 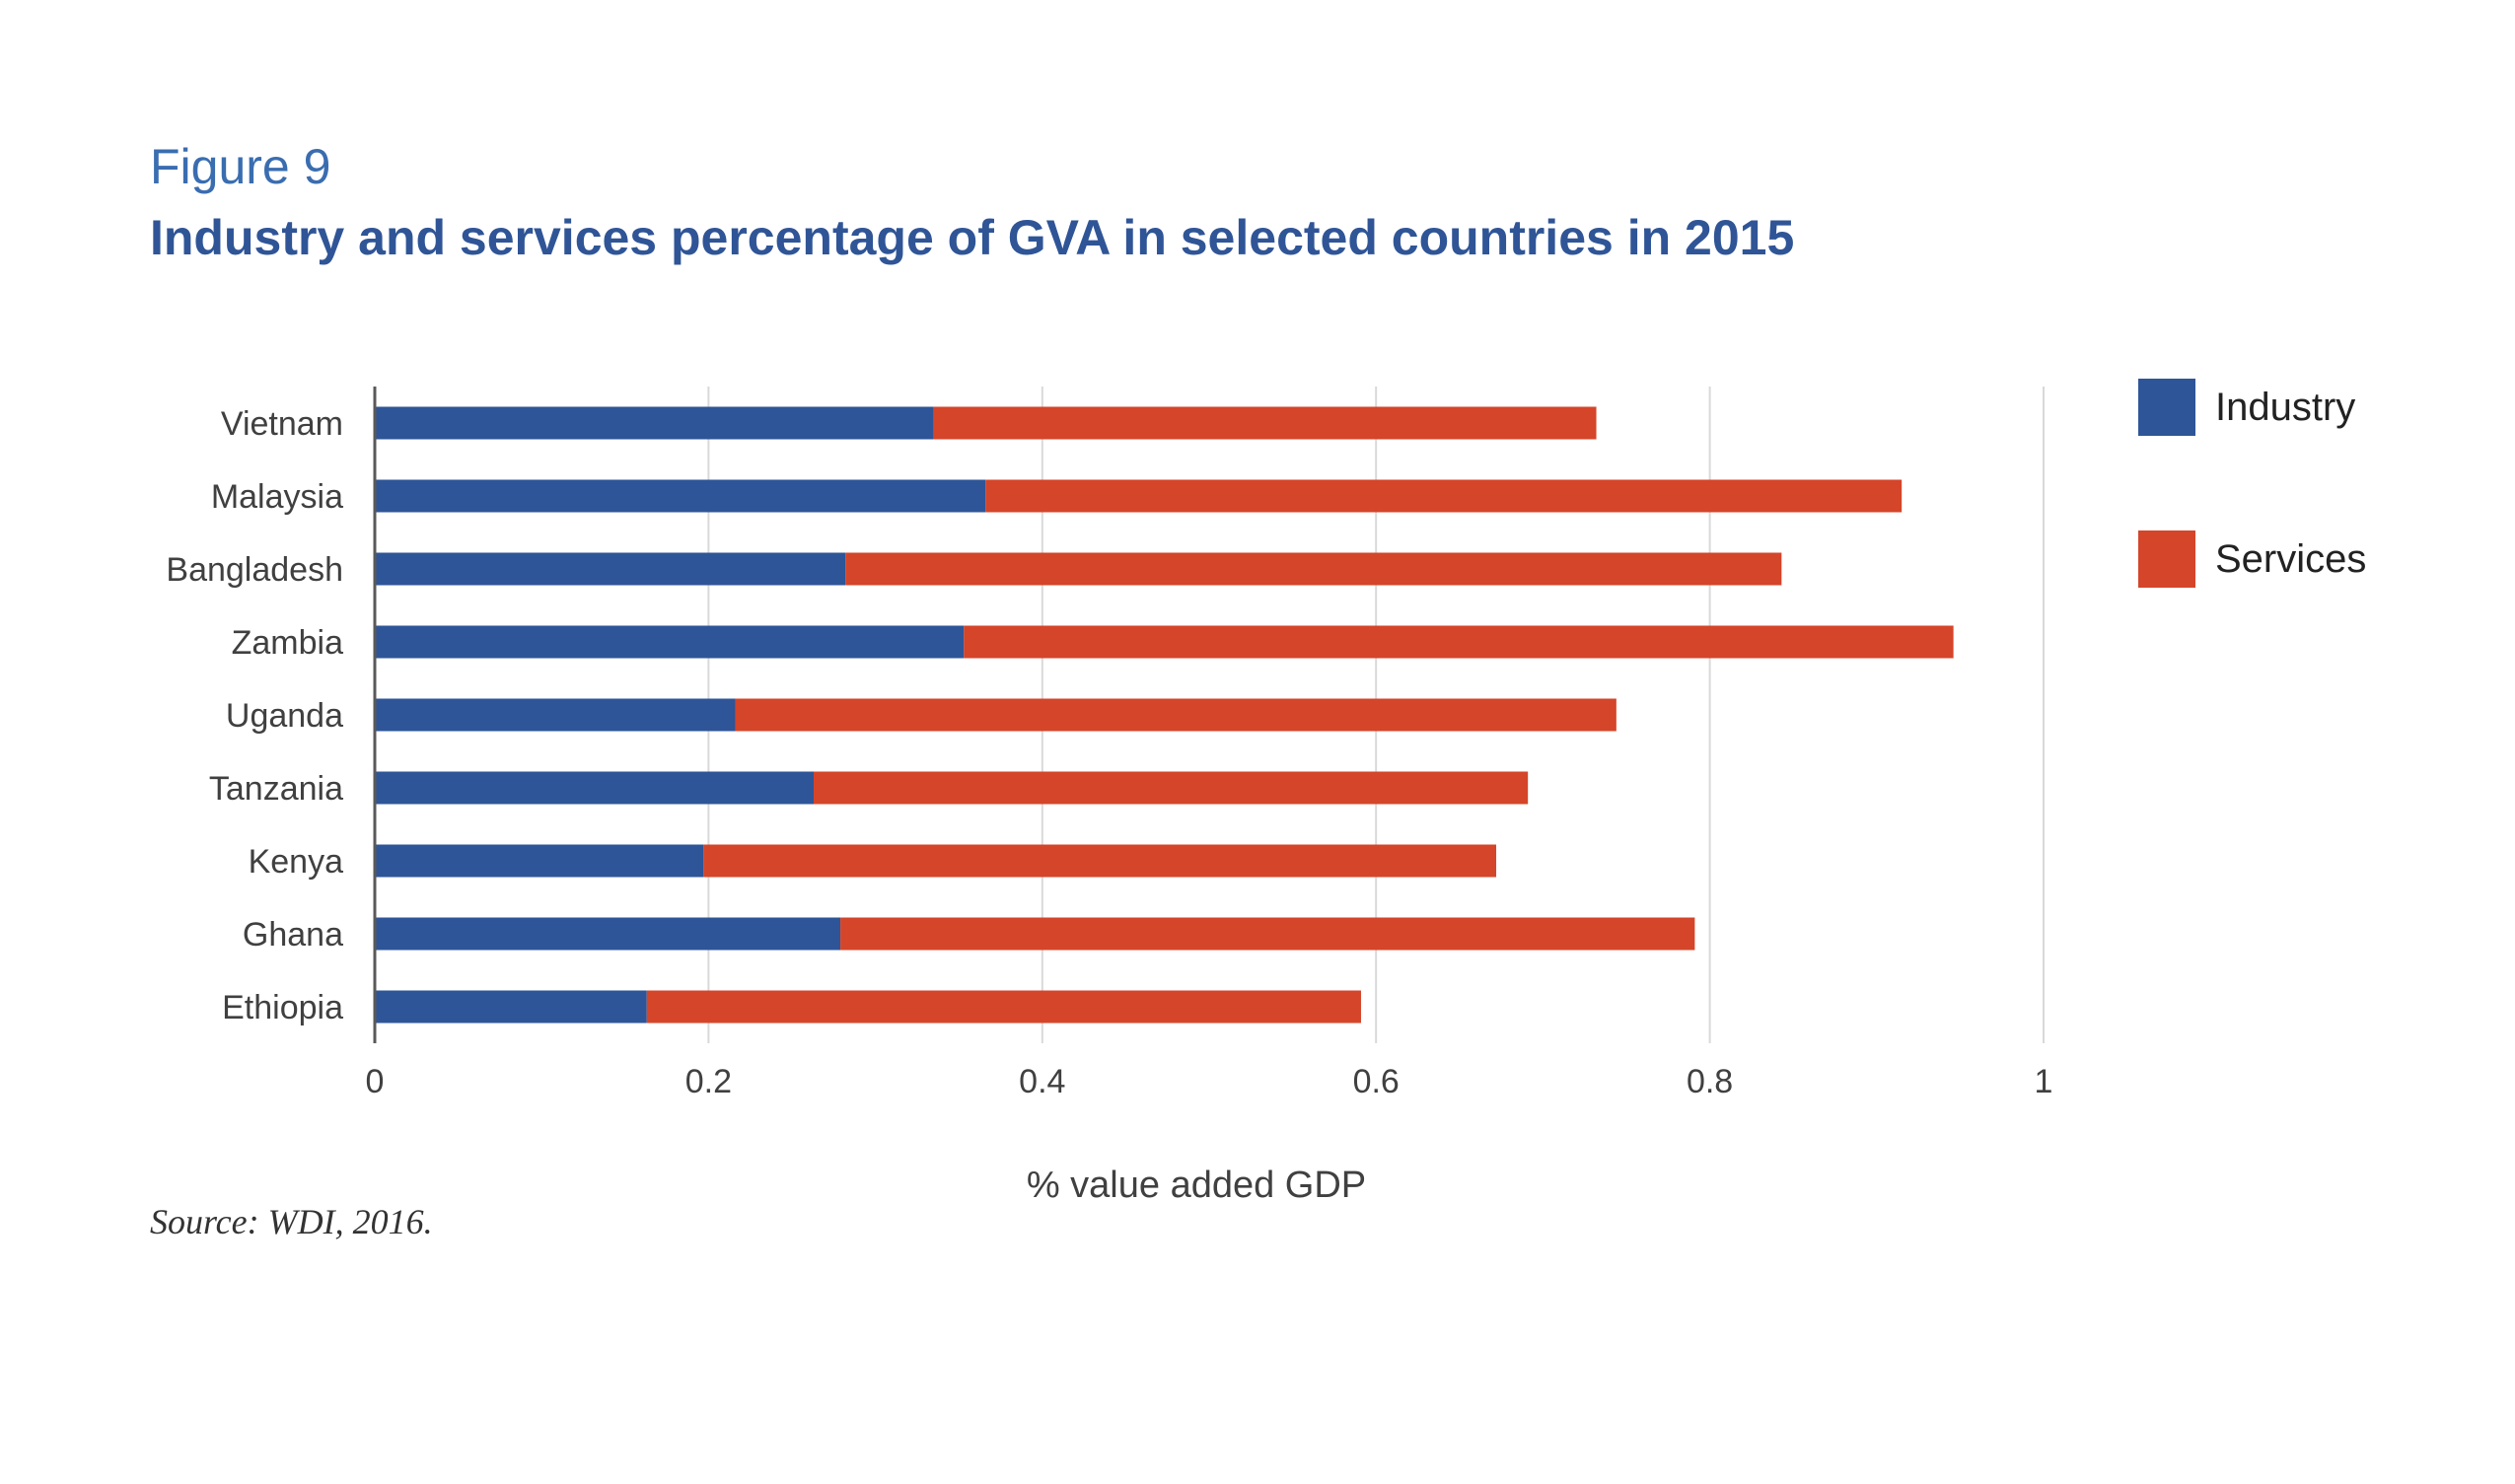 I want to click on category-label-tanzania: Tanzania, so click(x=276, y=789).